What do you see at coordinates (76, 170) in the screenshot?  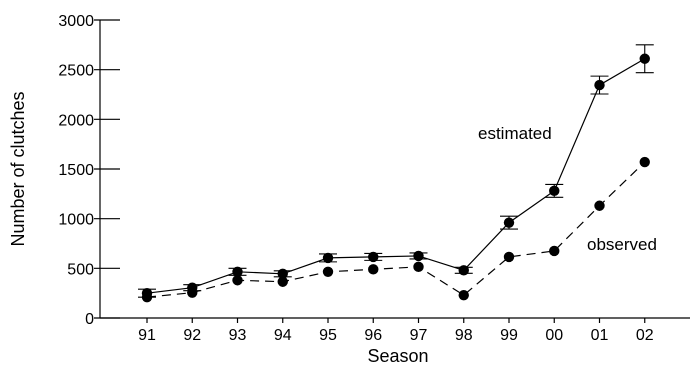 I see `y-tick-label: 1500` at bounding box center [76, 170].